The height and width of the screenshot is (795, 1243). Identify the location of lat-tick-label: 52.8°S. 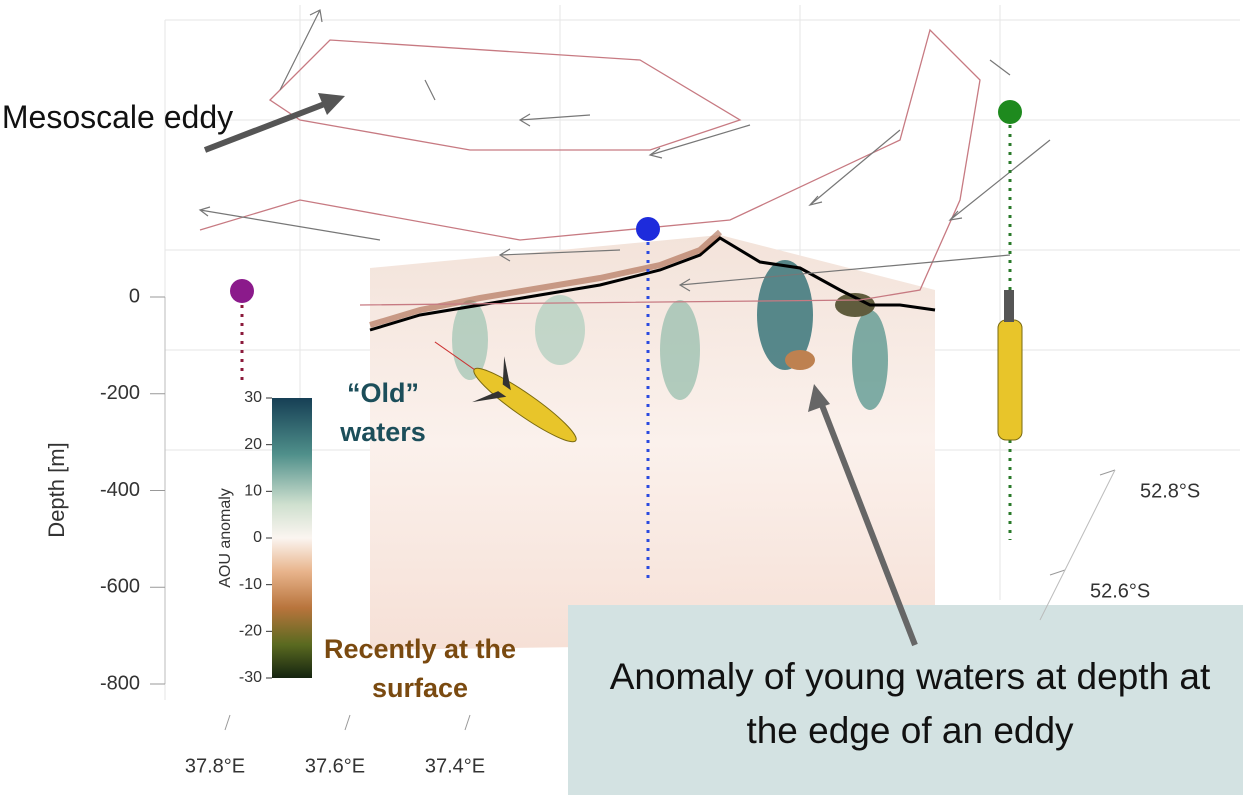
(1170, 491).